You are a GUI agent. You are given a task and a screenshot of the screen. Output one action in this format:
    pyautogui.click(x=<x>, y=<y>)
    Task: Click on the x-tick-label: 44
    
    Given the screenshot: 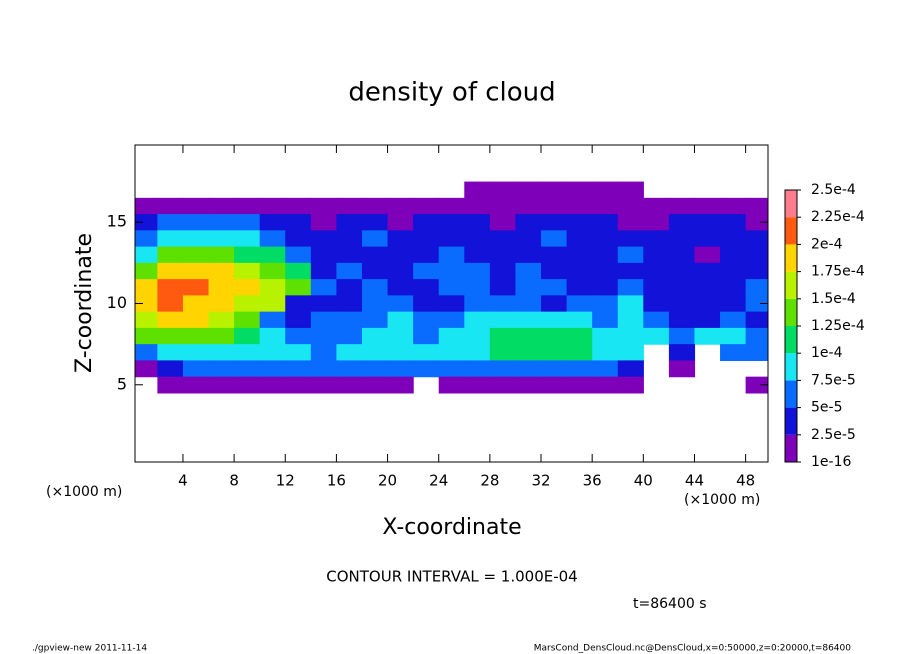 What is the action you would take?
    pyautogui.click(x=694, y=481)
    